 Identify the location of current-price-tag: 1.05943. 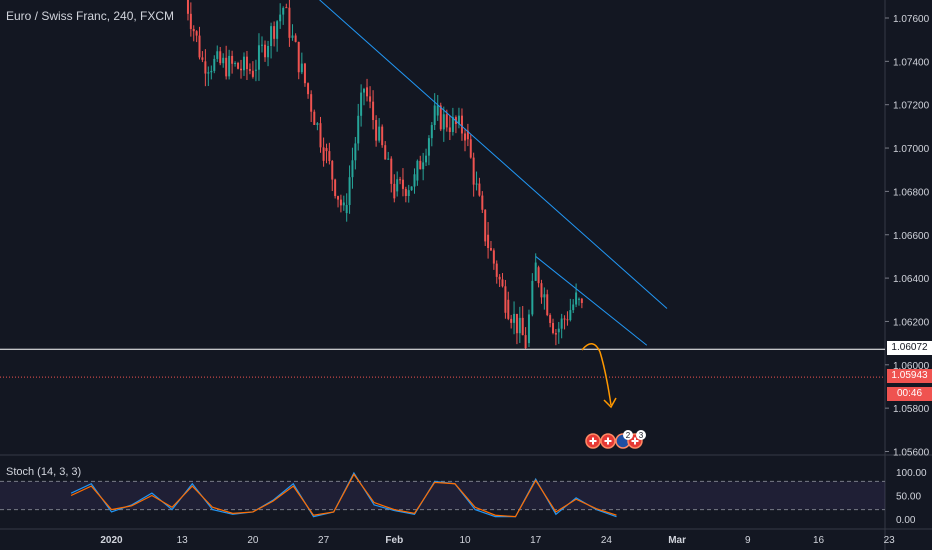
(909, 376).